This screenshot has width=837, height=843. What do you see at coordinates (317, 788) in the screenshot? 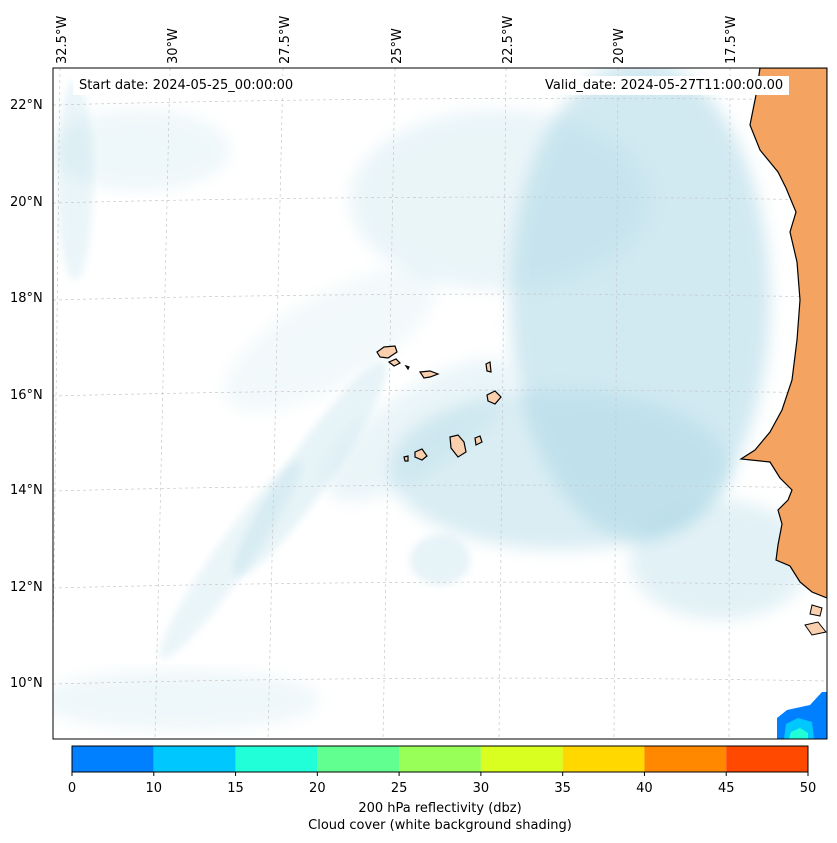
I see `colorbar-tick-label: 20` at bounding box center [317, 788].